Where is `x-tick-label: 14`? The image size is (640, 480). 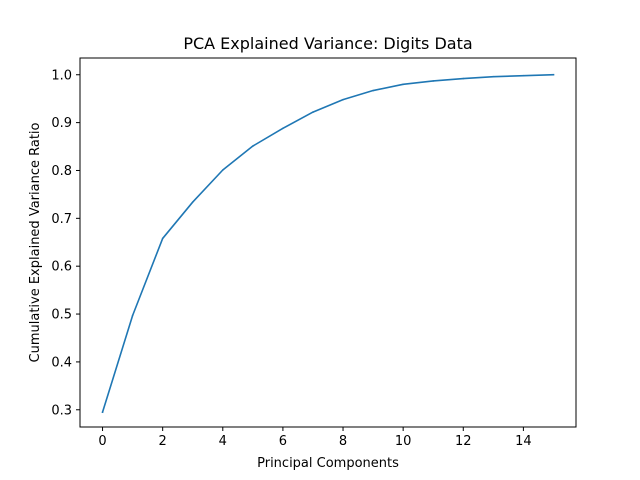
x-tick-label: 14 is located at coordinates (523, 441).